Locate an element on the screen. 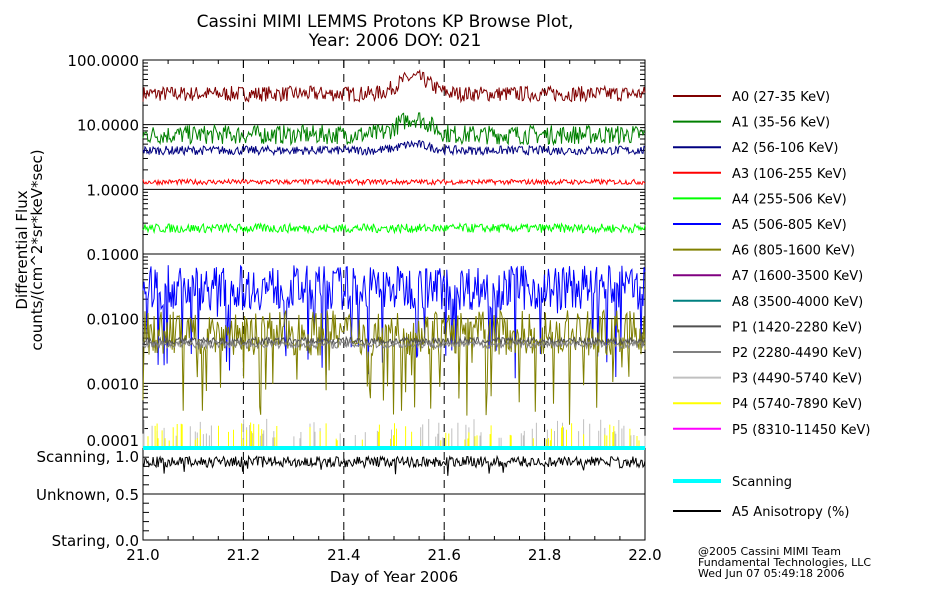  x-tick-label: 21.0 is located at coordinates (142, 555).